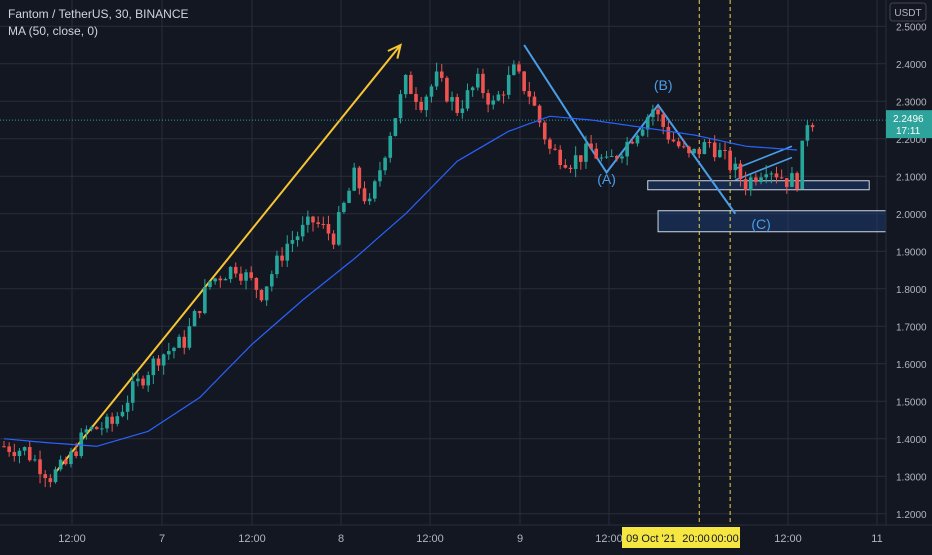  I want to click on price-tick-label: 2.3000, so click(911, 102).